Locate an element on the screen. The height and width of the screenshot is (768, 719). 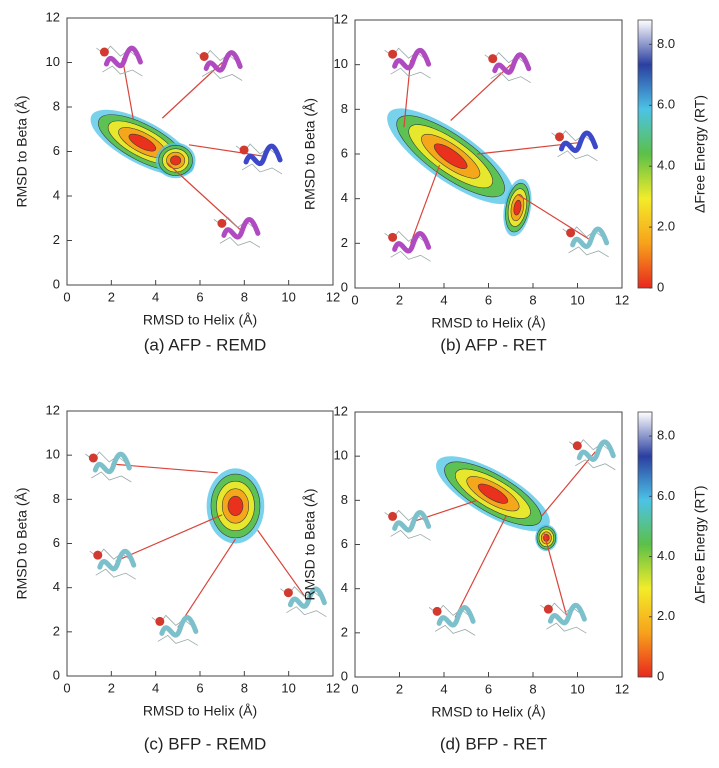
caption: (b) AFP - RET is located at coordinates (493, 344).